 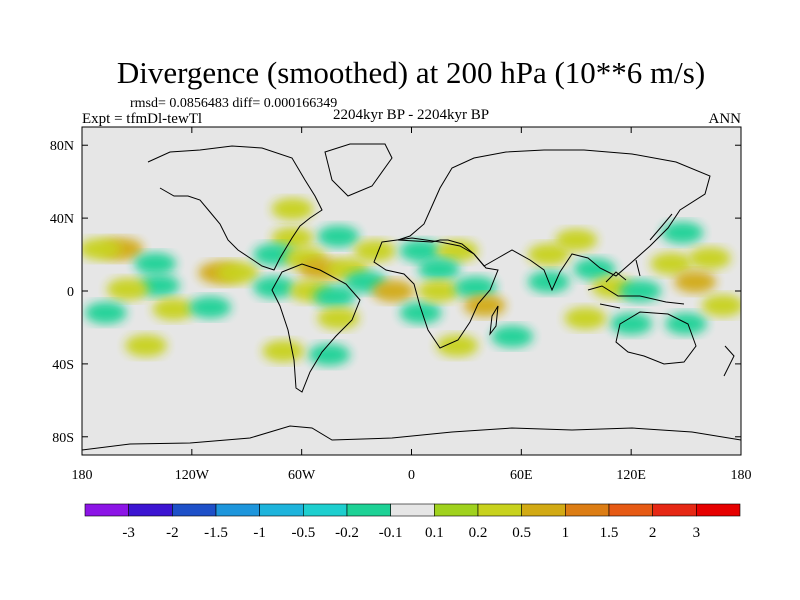 What do you see at coordinates (631, 475) in the screenshot?
I see `x-tick-label: 120E` at bounding box center [631, 475].